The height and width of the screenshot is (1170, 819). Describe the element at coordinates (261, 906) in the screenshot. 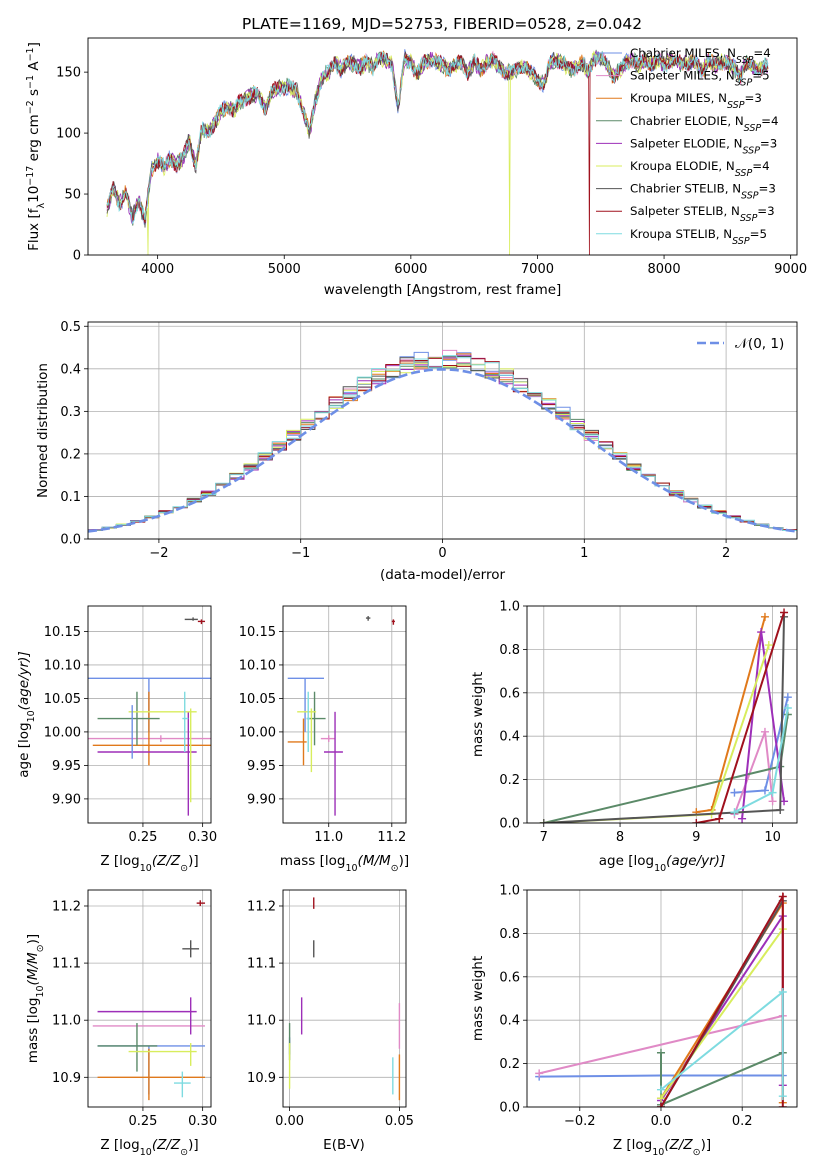

I see `y-tick-label: 11.2` at that location.